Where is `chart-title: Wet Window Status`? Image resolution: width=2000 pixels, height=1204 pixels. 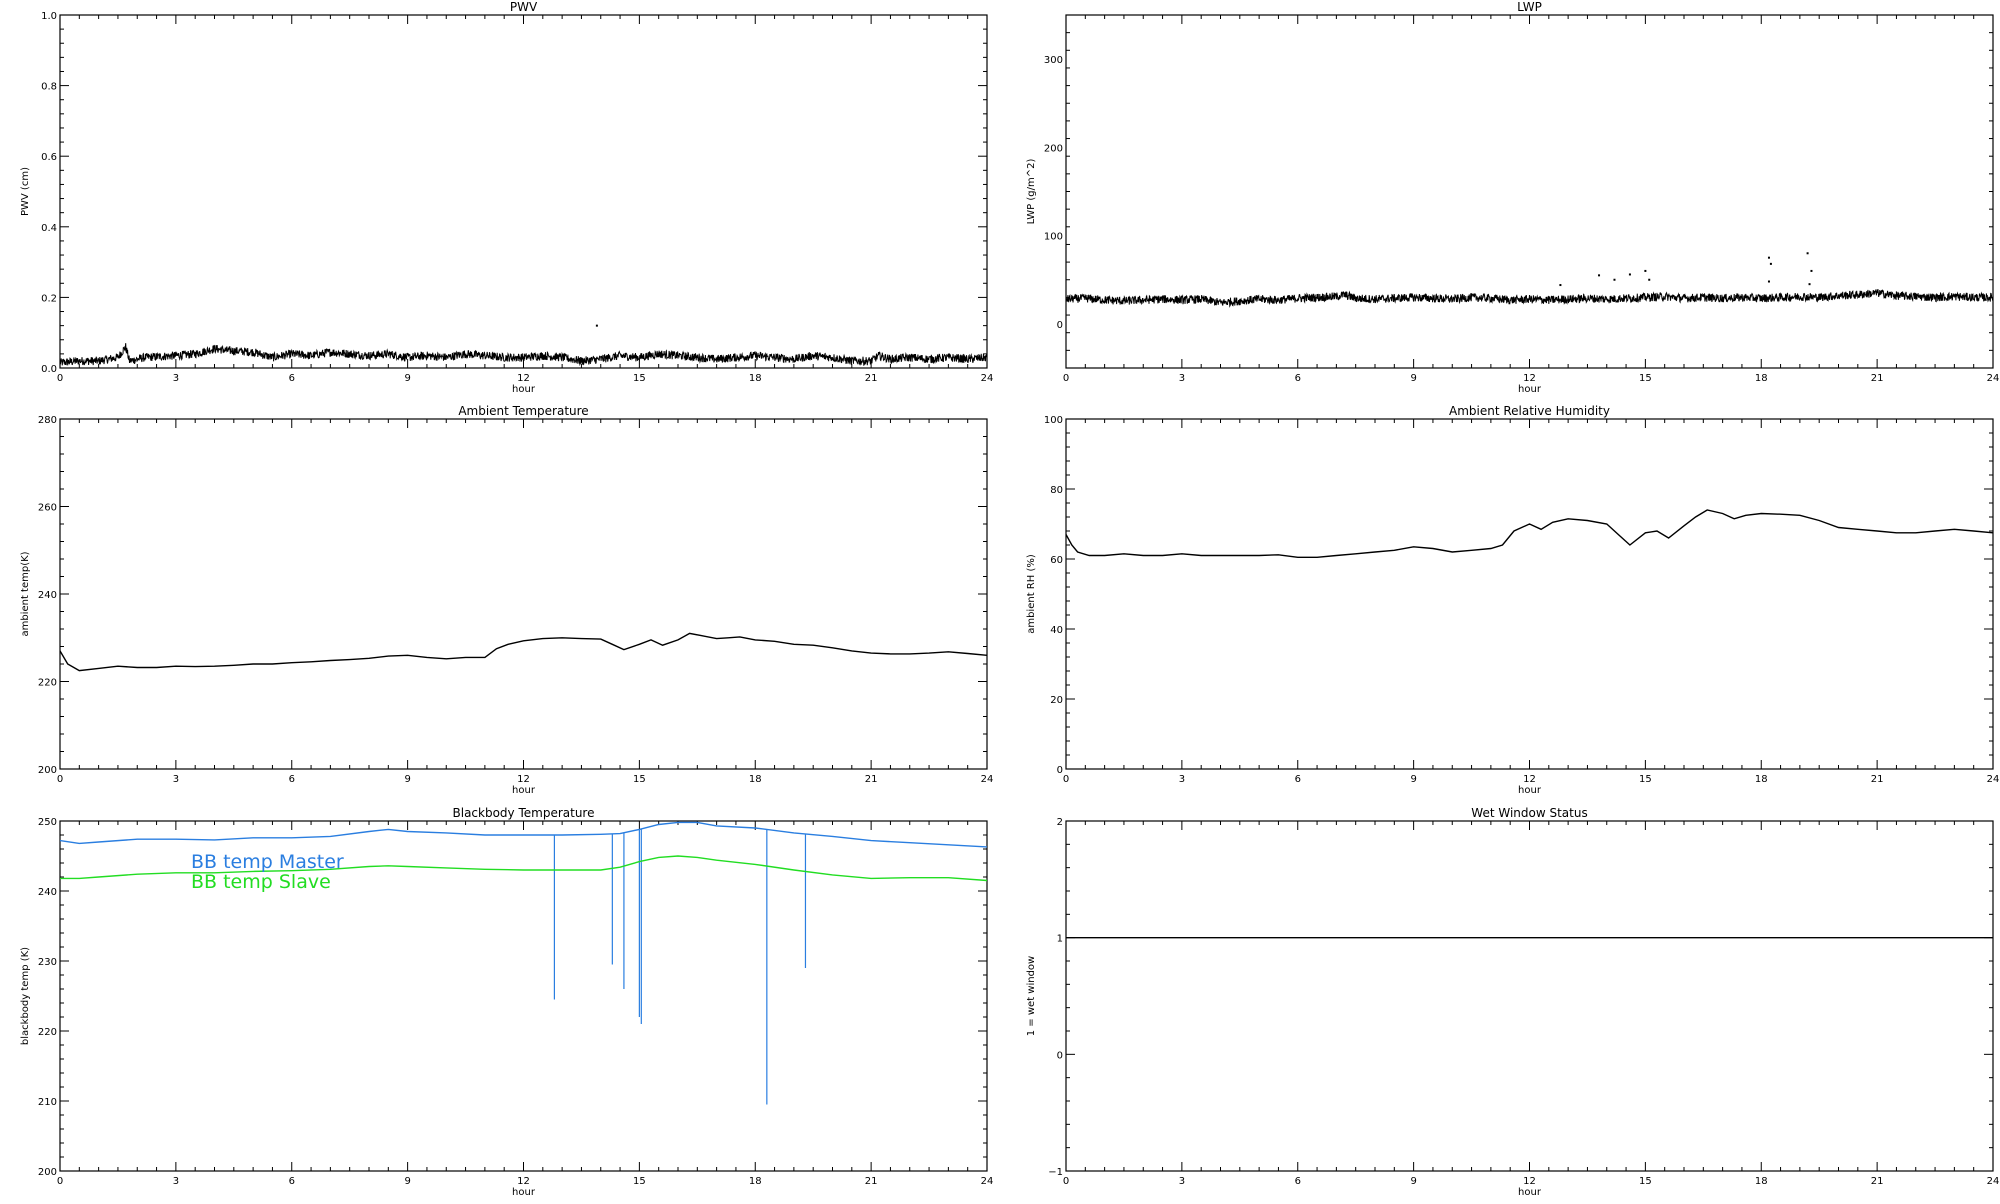
chart-title: Wet Window Status is located at coordinates (1529, 813).